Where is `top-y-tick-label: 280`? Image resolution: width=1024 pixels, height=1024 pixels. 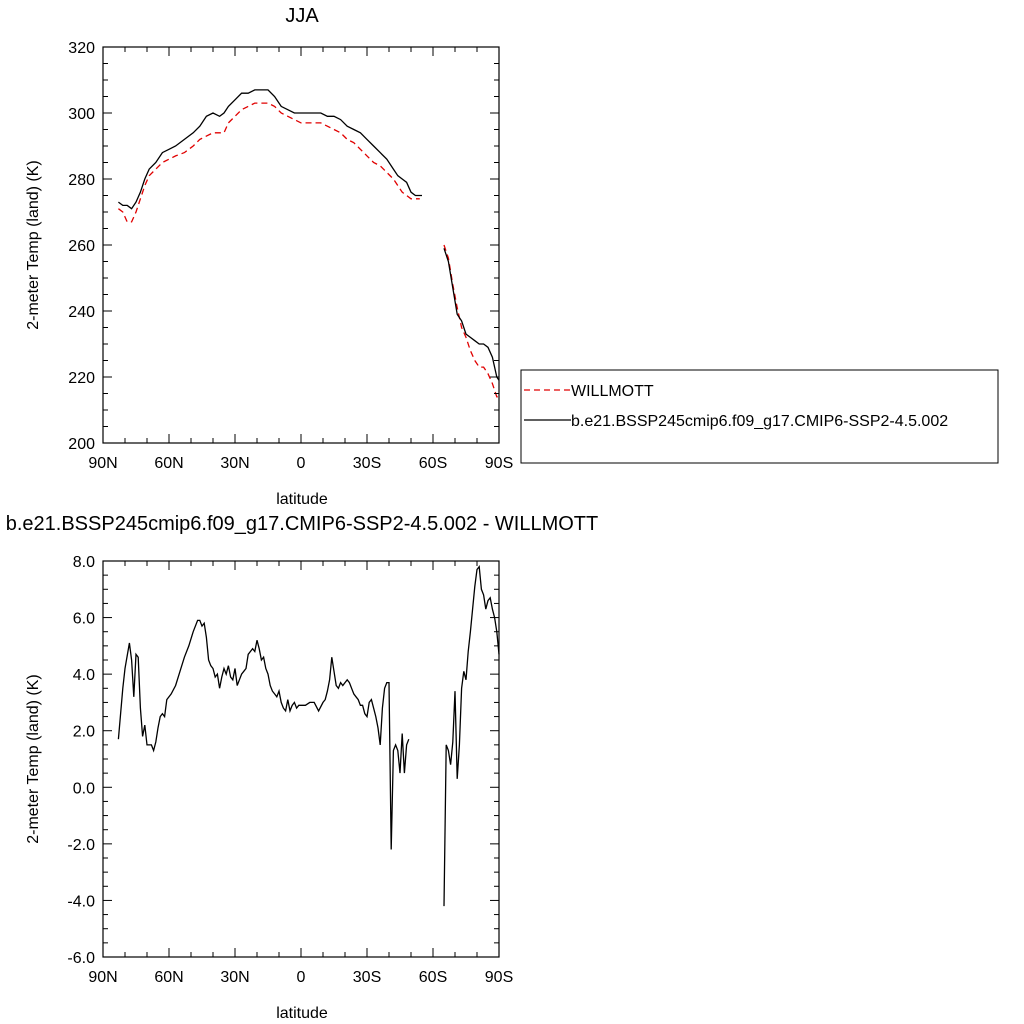 top-y-tick-label: 280 is located at coordinates (81, 180).